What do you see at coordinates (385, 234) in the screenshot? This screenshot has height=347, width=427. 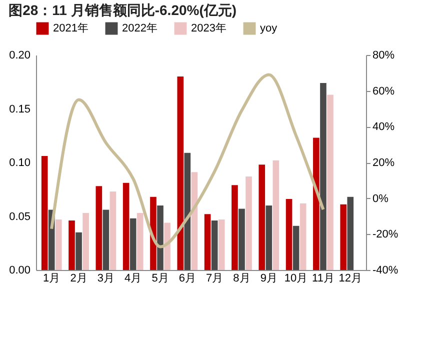 I see `y2-tick-label: -20%` at bounding box center [385, 234].